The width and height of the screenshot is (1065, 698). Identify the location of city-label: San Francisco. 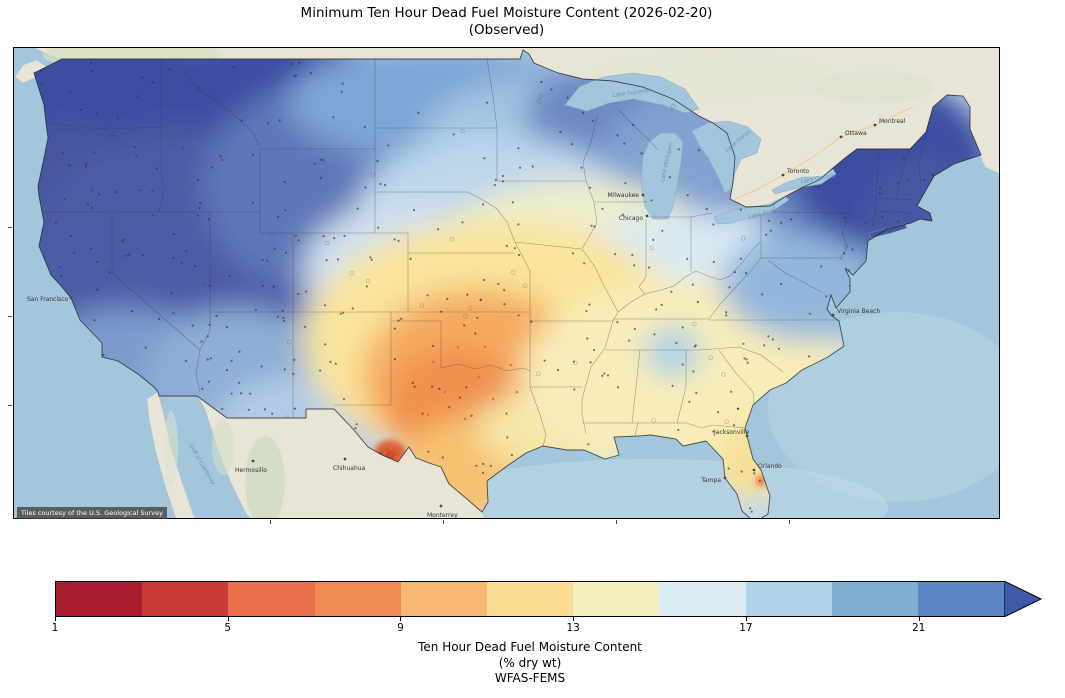
(48, 299).